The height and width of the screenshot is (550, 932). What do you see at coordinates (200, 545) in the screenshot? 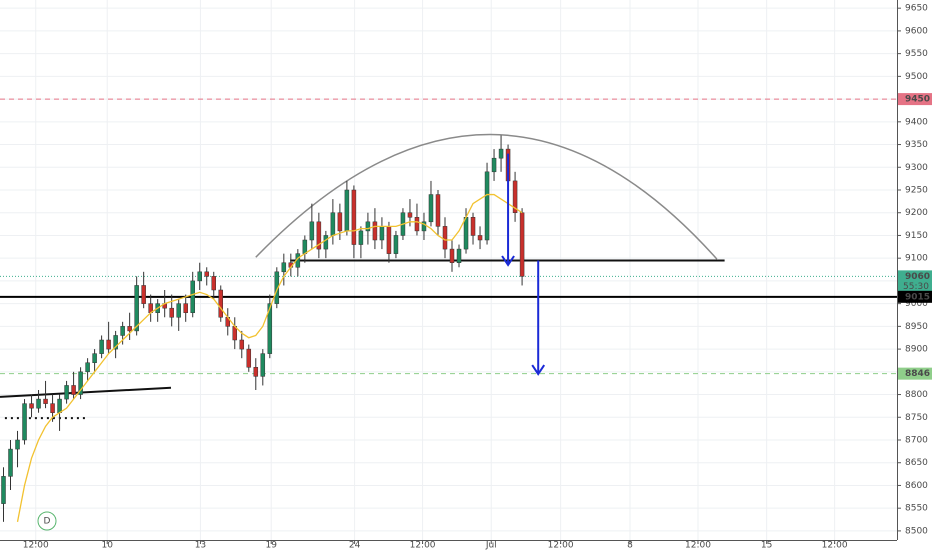
I see `x-tick-label: 13` at bounding box center [200, 545].